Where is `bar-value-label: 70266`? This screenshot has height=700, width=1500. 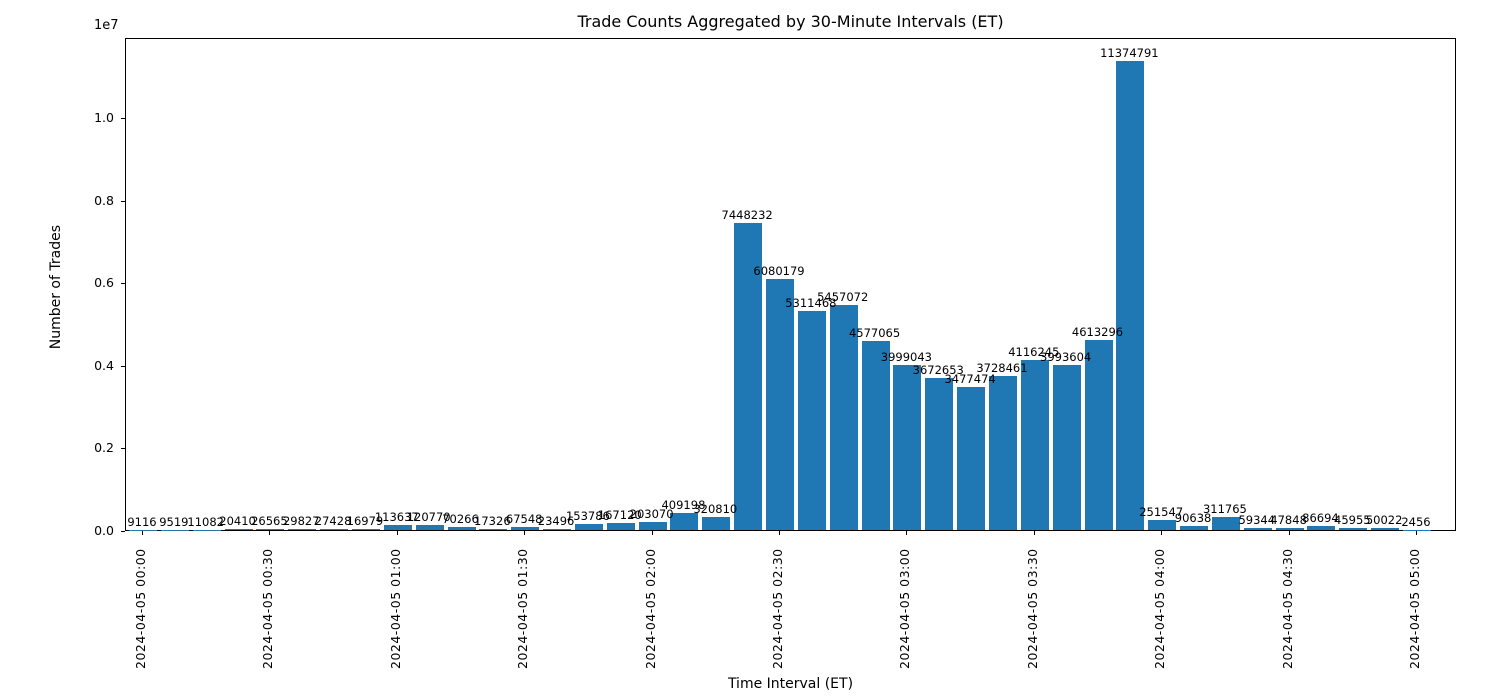
bar-value-label: 70266 is located at coordinates (460, 519).